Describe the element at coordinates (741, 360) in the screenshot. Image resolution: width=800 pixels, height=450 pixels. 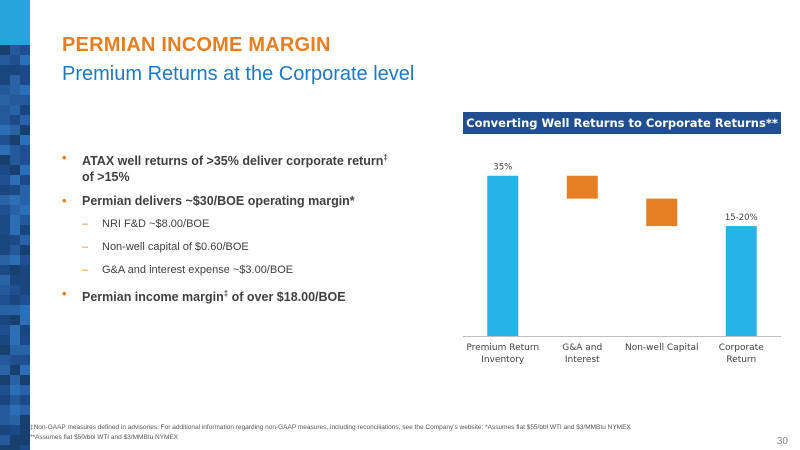
I see `x-tick-label: Return` at that location.